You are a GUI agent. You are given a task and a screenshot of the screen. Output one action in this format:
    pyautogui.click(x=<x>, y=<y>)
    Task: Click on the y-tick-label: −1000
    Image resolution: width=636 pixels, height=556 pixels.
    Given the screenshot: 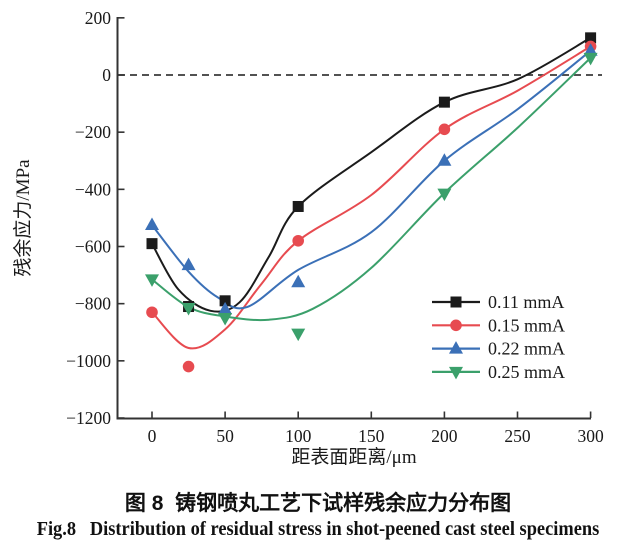 What is the action you would take?
    pyautogui.click(x=88, y=361)
    